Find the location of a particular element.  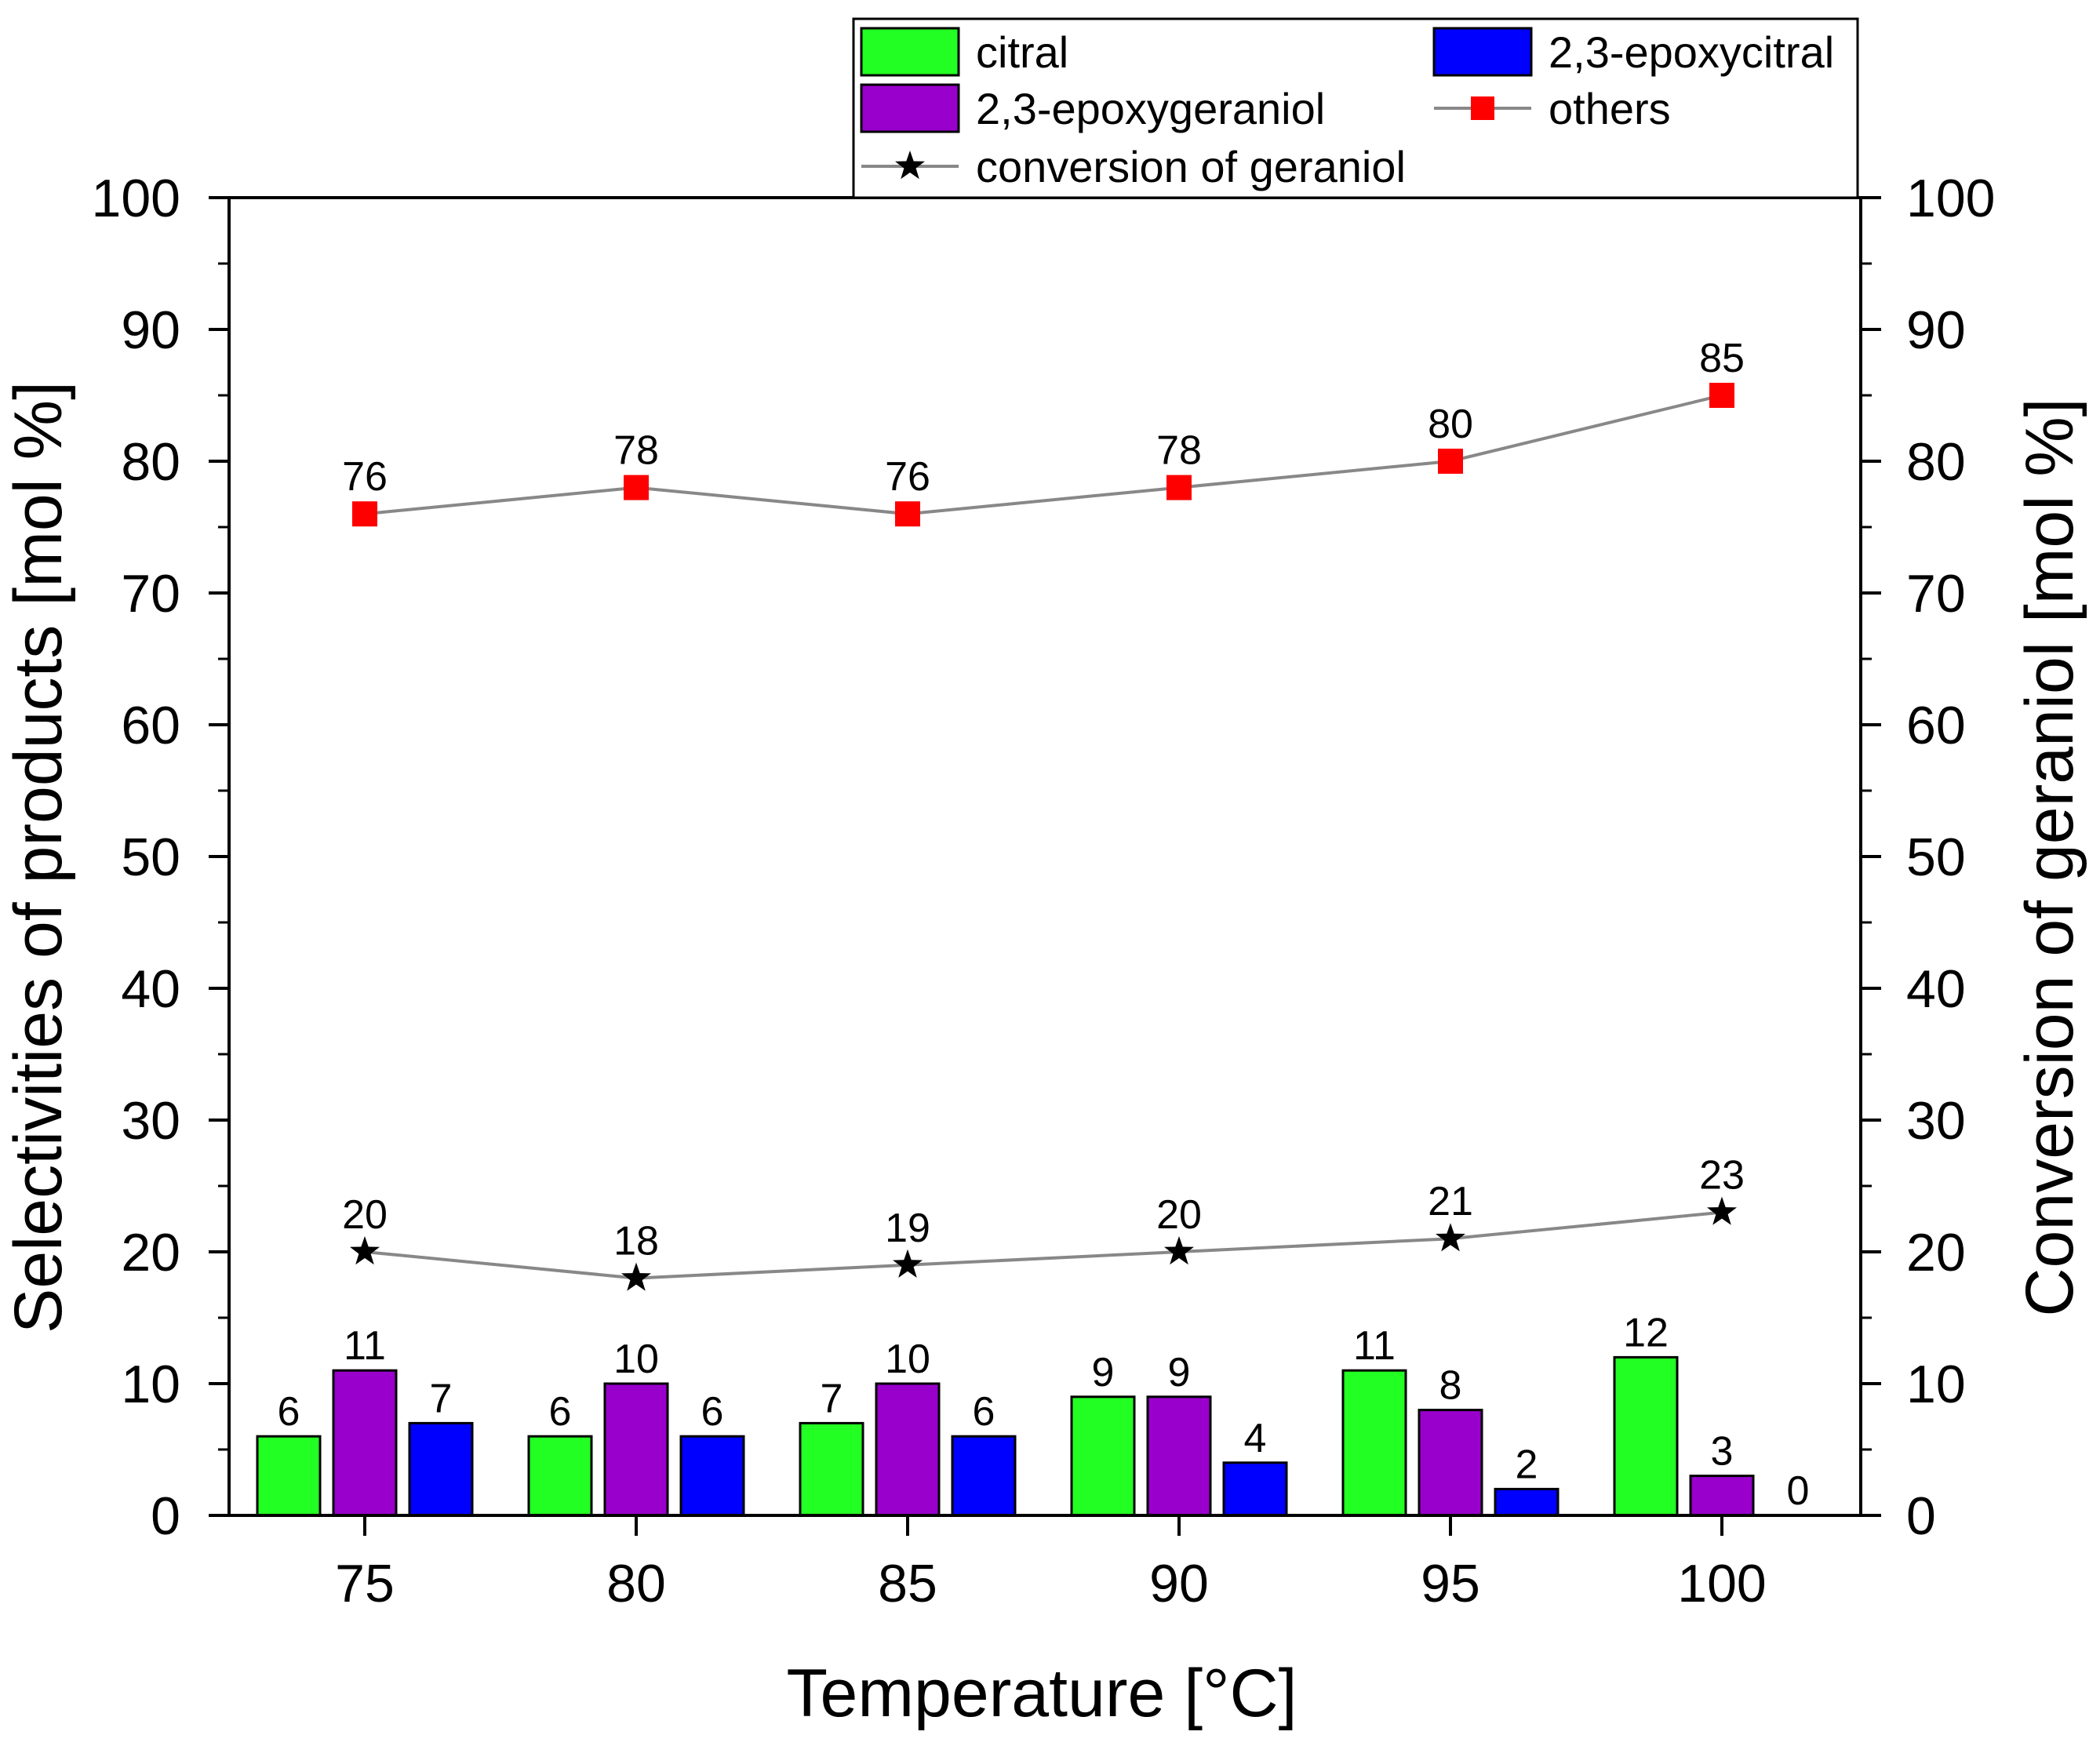

y-tick-label-left: 40 is located at coordinates (150, 989).